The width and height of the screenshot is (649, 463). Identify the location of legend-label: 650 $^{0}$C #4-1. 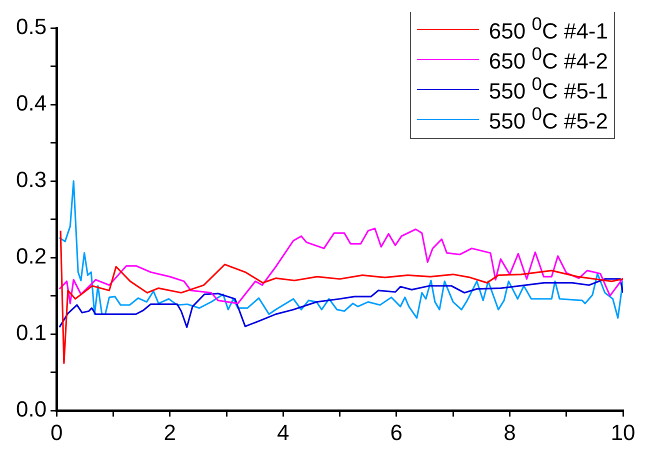
(548, 29).